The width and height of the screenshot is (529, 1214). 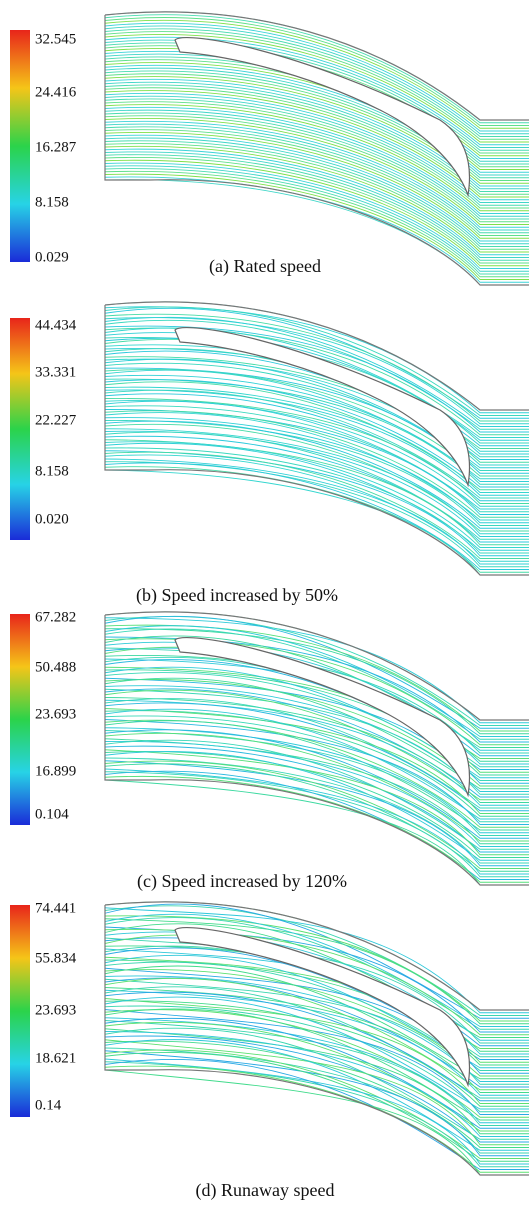 I want to click on colorbar-label: 0.029, so click(x=52, y=257).